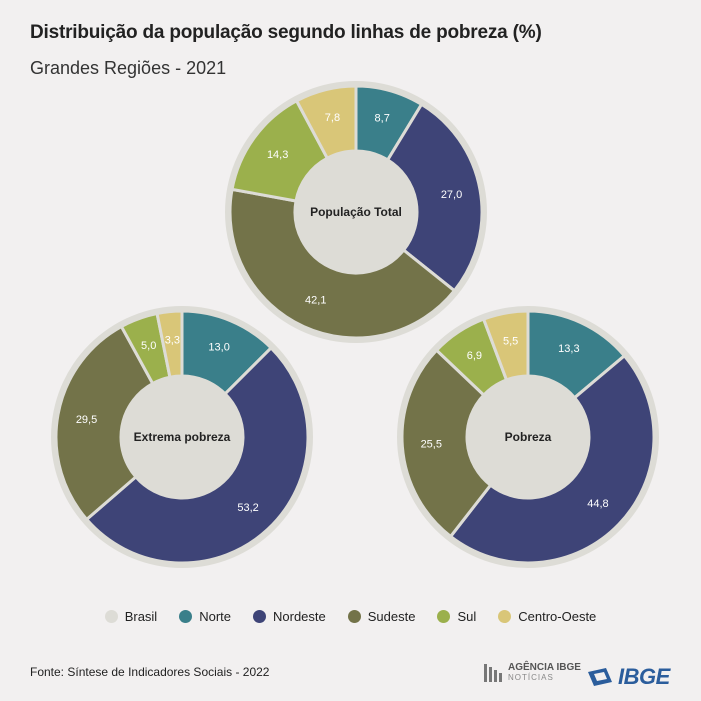 The width and height of the screenshot is (701, 701). I want to click on data-label: 5,5, so click(510, 342).